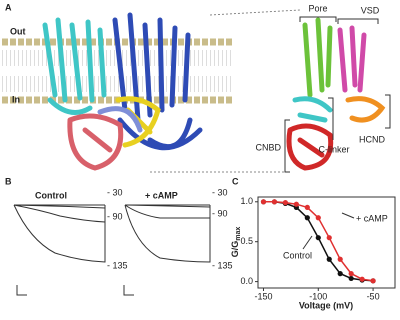 This screenshot has height=320, width=400. What do you see at coordinates (318, 296) in the screenshot?
I see `x-tick-label: -100` at bounding box center [318, 296].